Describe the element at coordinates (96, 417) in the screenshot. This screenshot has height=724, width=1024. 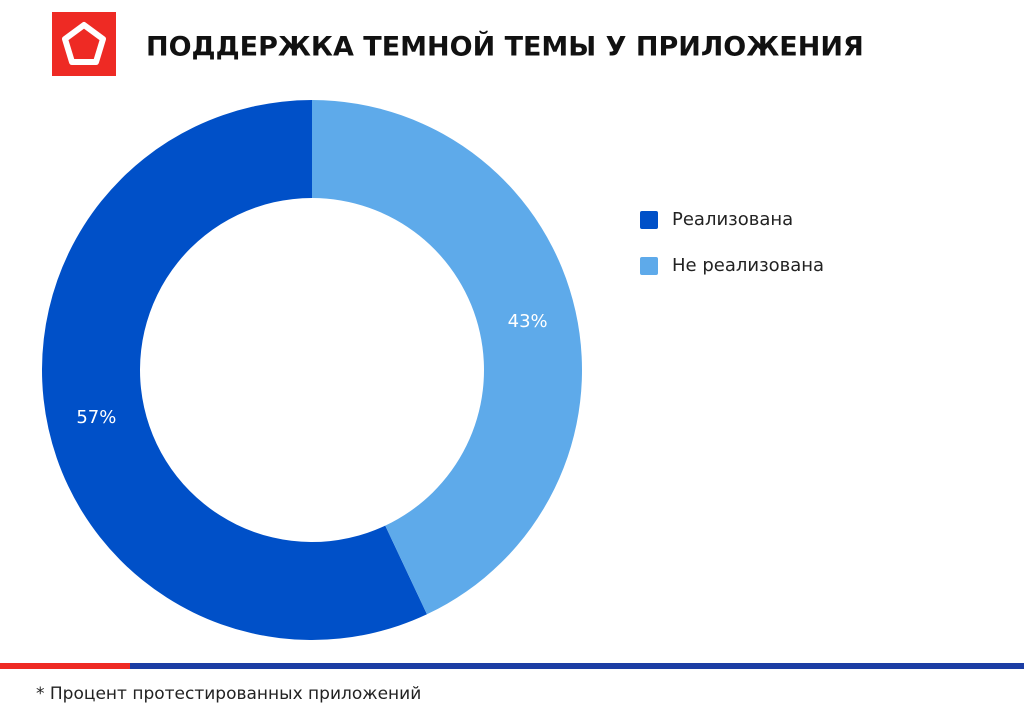
I see `value-label: 57%` at that location.